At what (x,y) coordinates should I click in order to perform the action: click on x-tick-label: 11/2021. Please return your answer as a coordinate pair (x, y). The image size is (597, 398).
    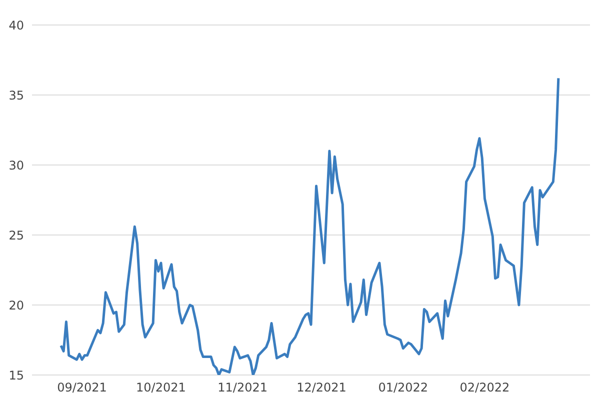
    Looking at the image, I should click on (243, 387).